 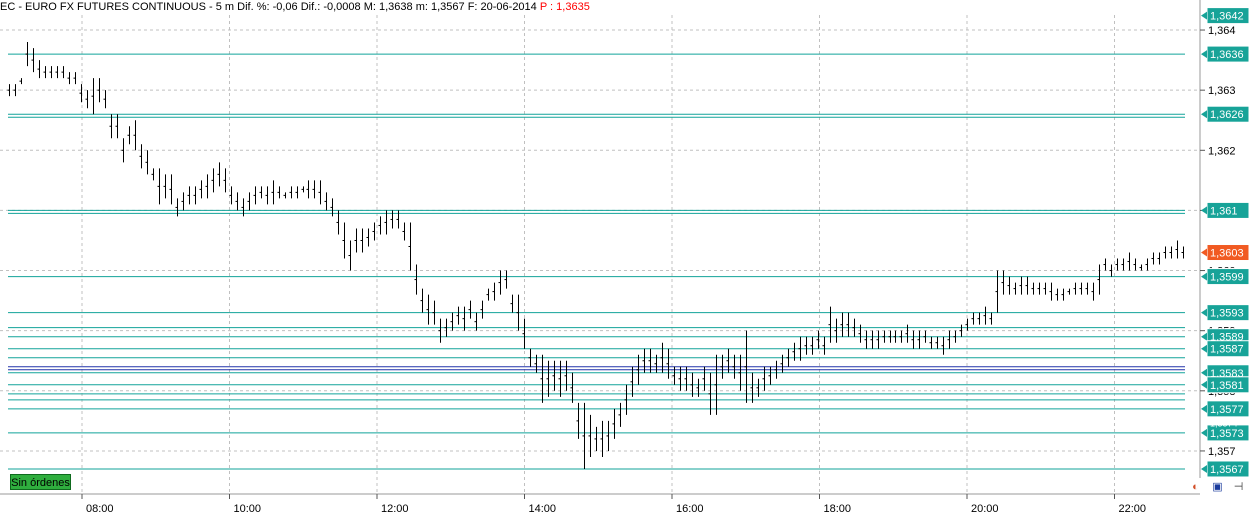 I want to click on y-tick-label: 1,357, so click(x=1222, y=452).